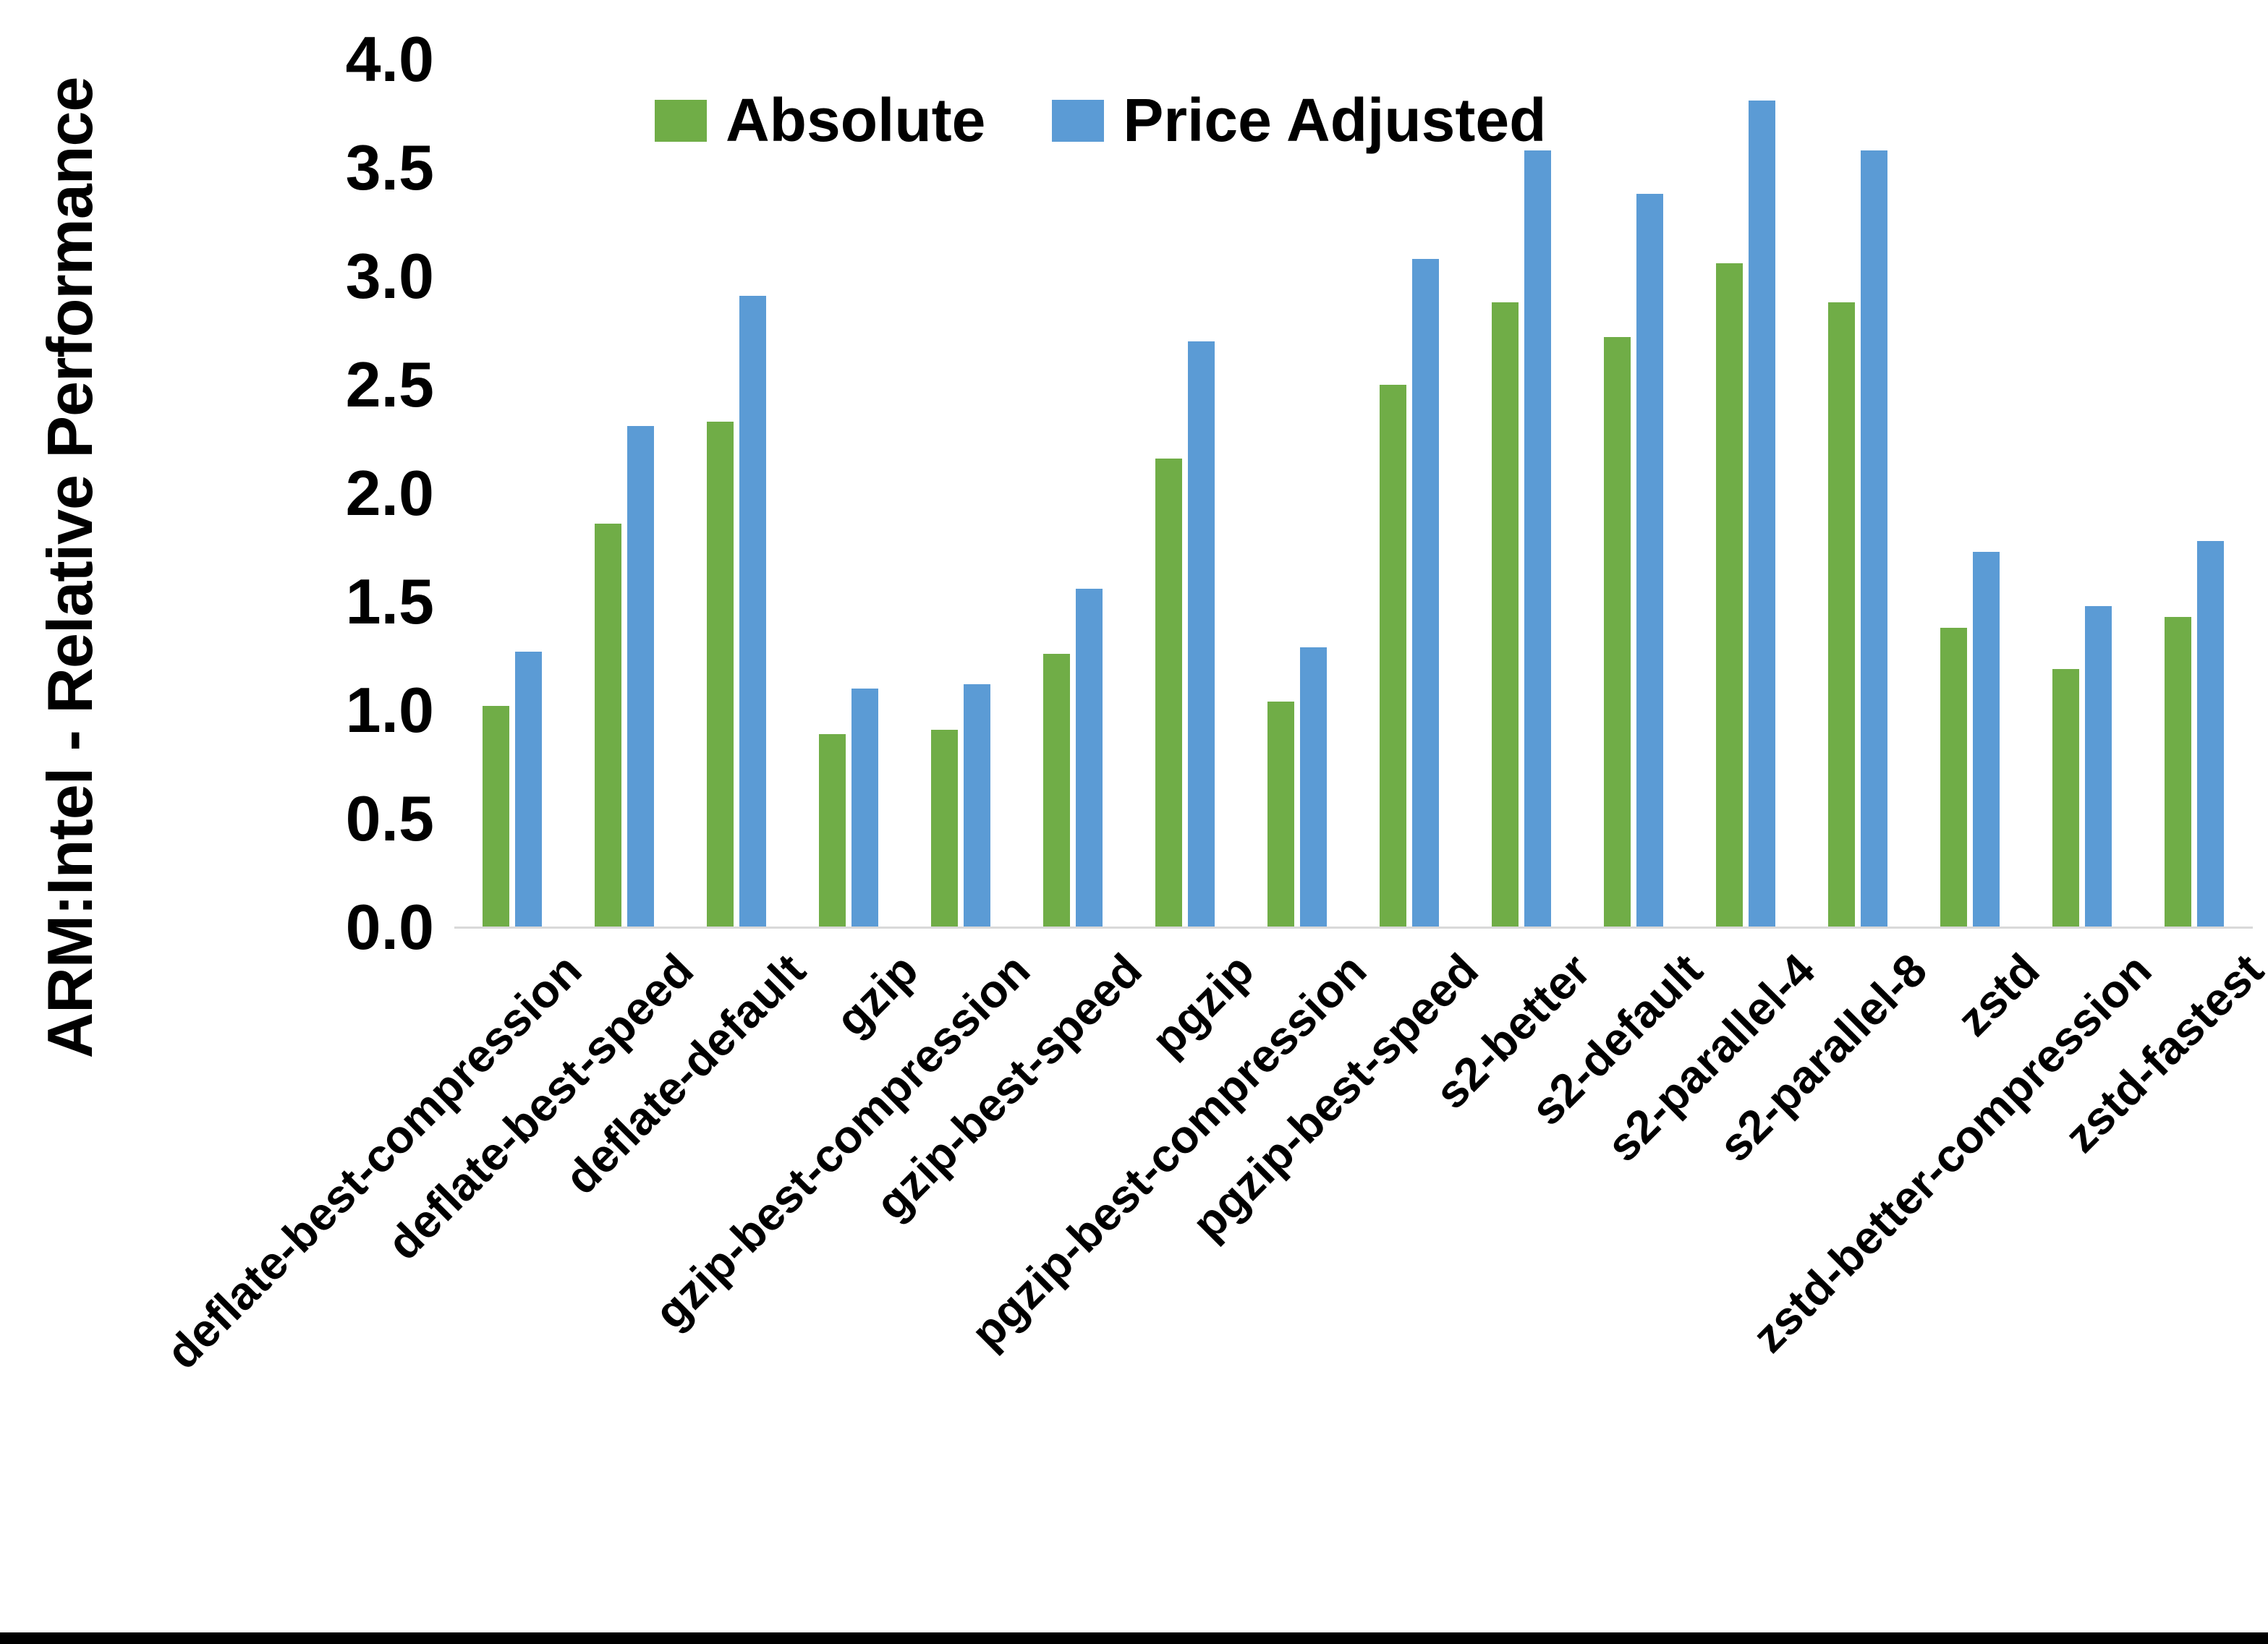  Describe the element at coordinates (608, 725) in the screenshot. I see `bar-absolute-deflate-best-speed` at that location.